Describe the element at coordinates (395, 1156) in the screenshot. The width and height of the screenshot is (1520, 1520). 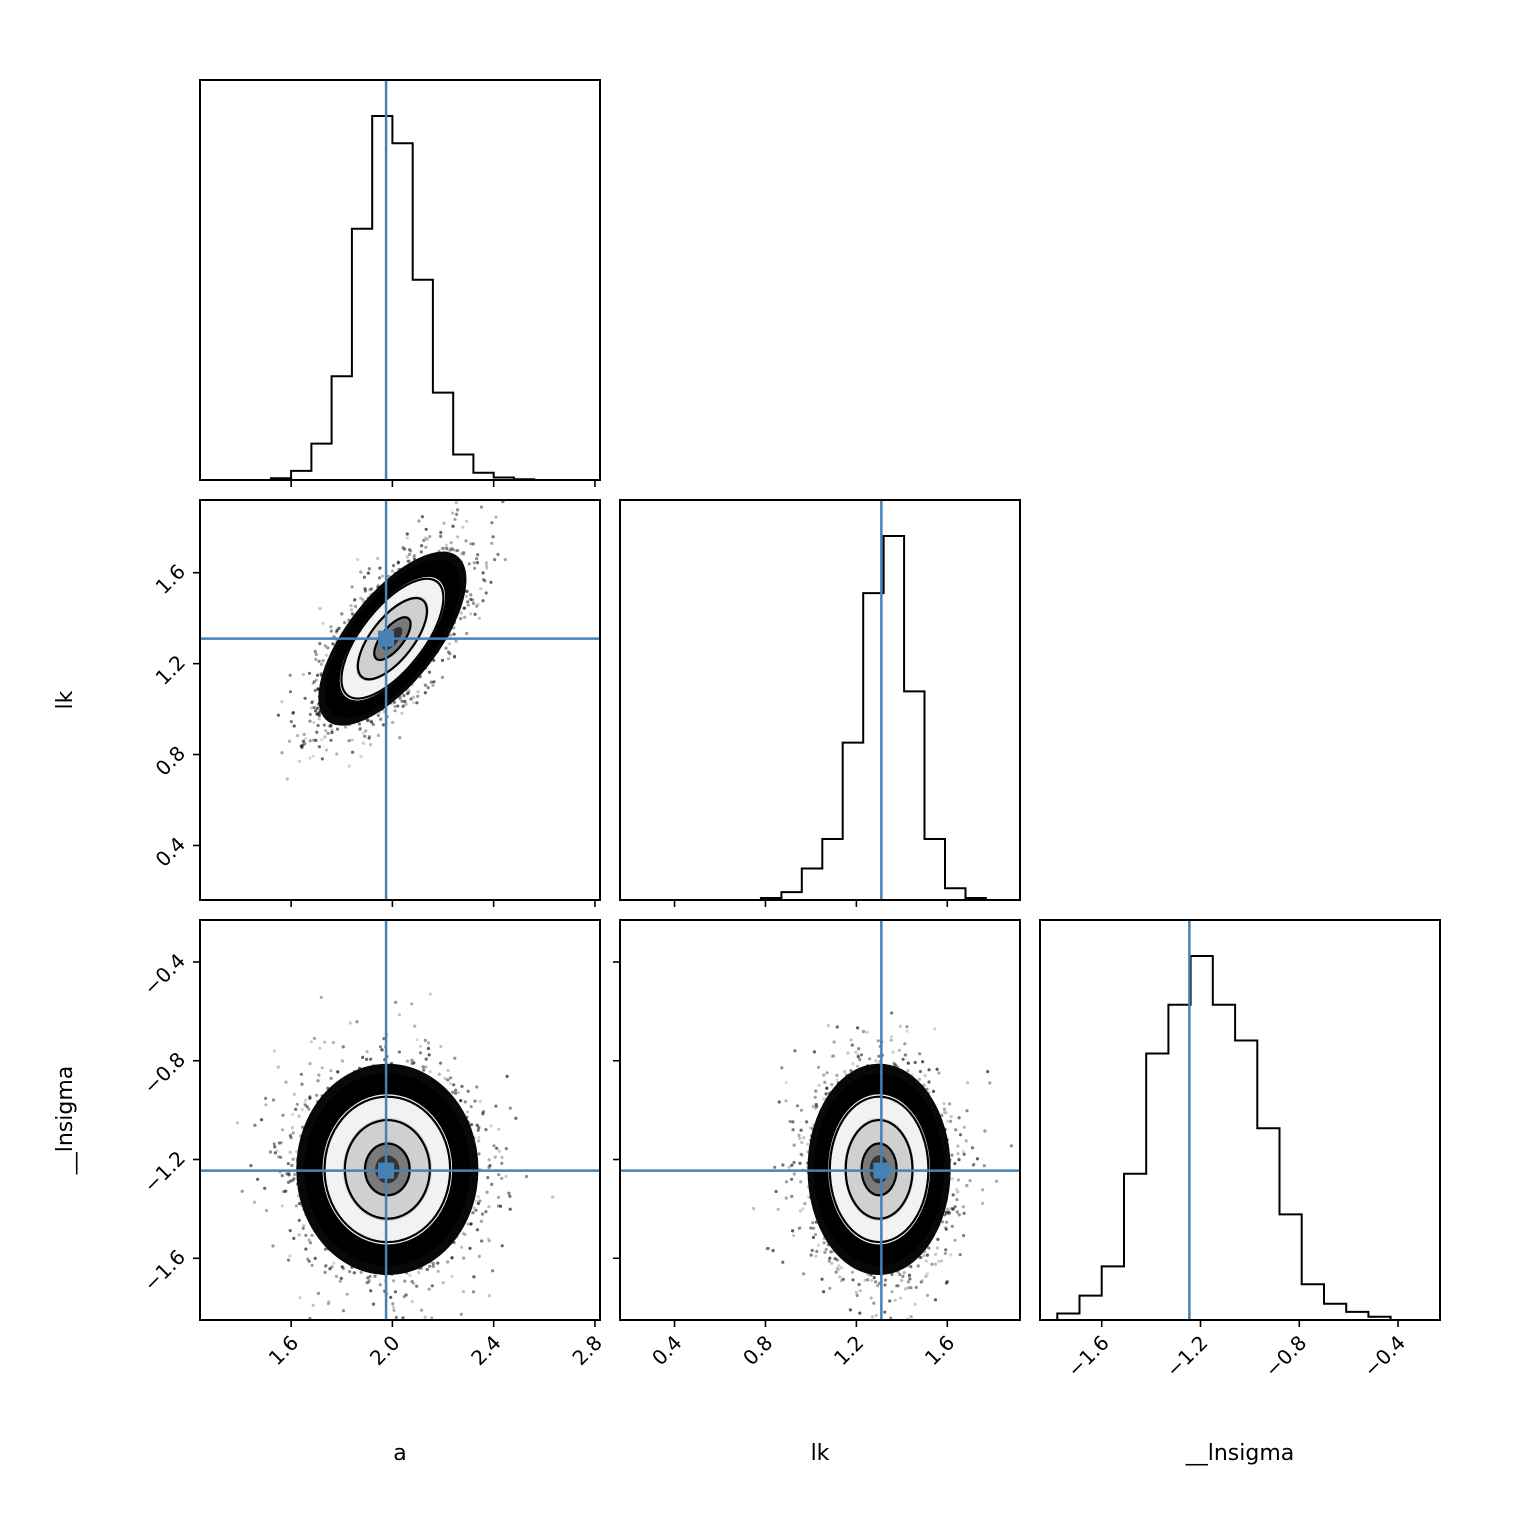
I see `density-panel-a-__lnsigma` at that location.